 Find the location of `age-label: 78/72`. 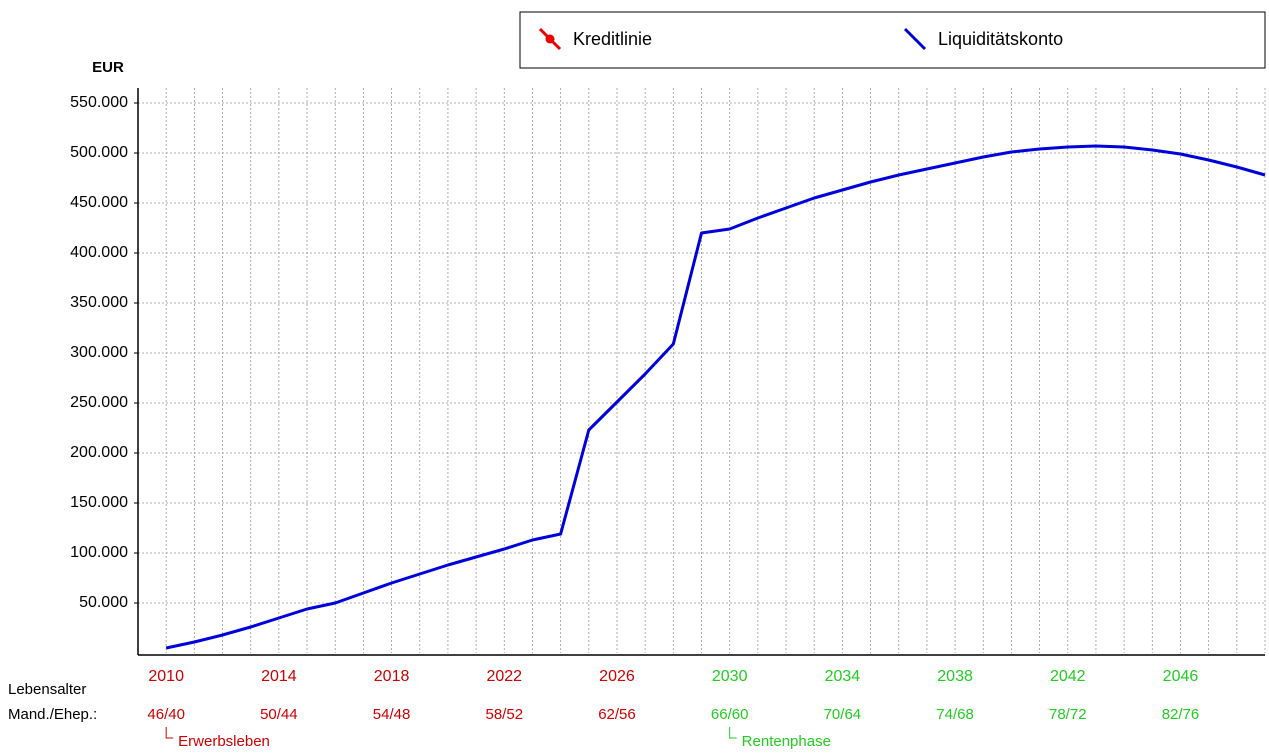

age-label: 78/72 is located at coordinates (1068, 714).